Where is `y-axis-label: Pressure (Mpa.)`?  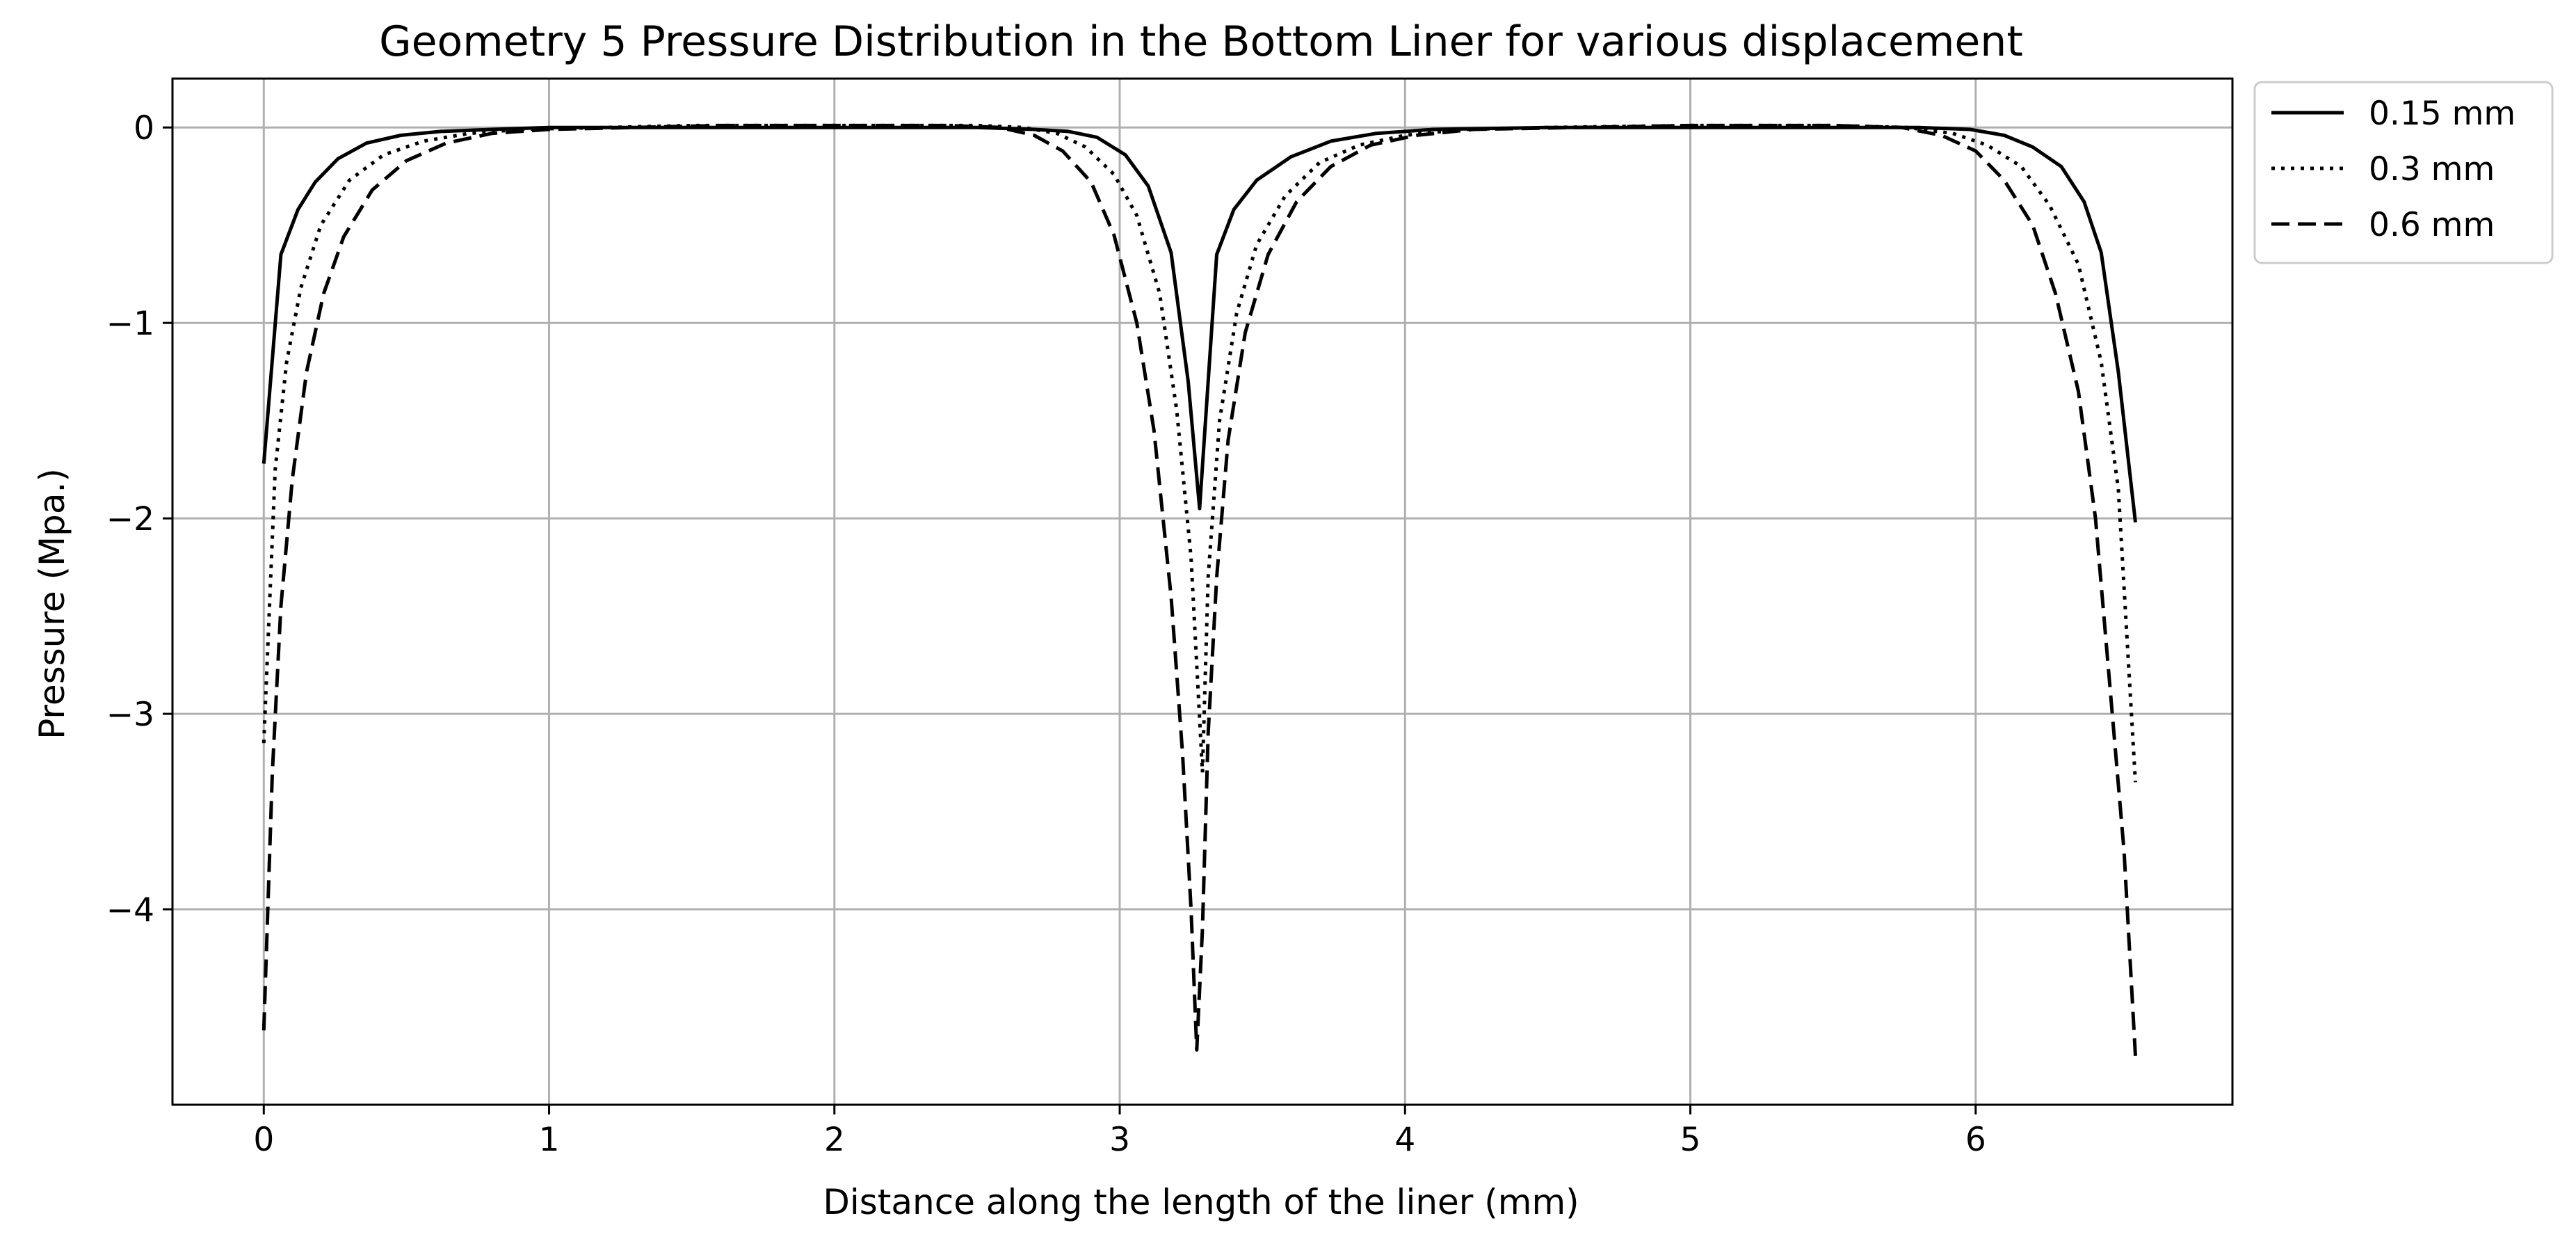
y-axis-label: Pressure (Mpa.) is located at coordinates (52, 604).